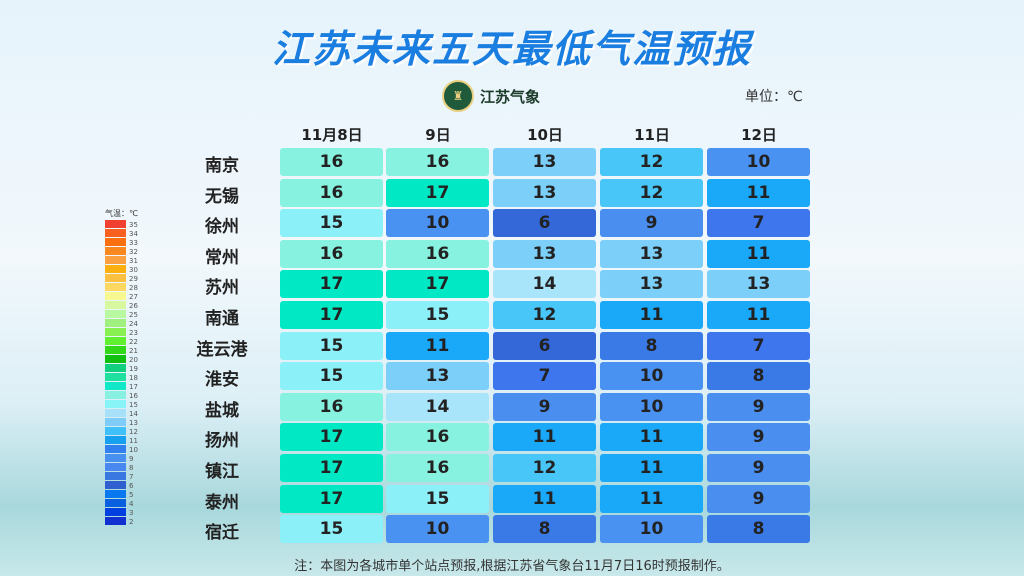 This screenshot has height=576, width=1024. Describe the element at coordinates (131, 486) in the screenshot. I see `legend-label: 6` at that location.